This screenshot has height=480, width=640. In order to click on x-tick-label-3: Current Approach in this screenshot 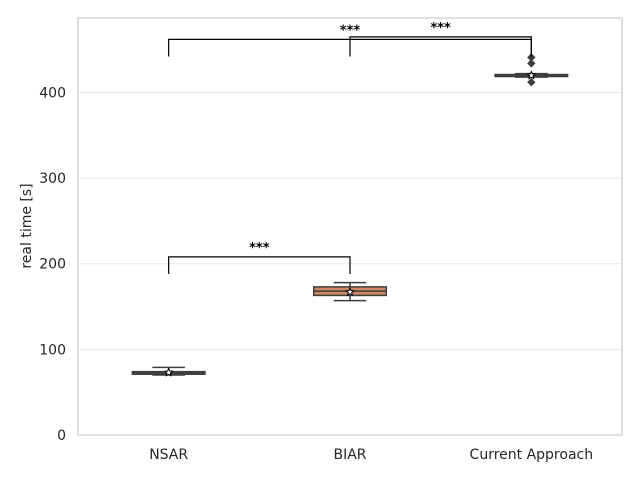, I will do `click(532, 455)`.